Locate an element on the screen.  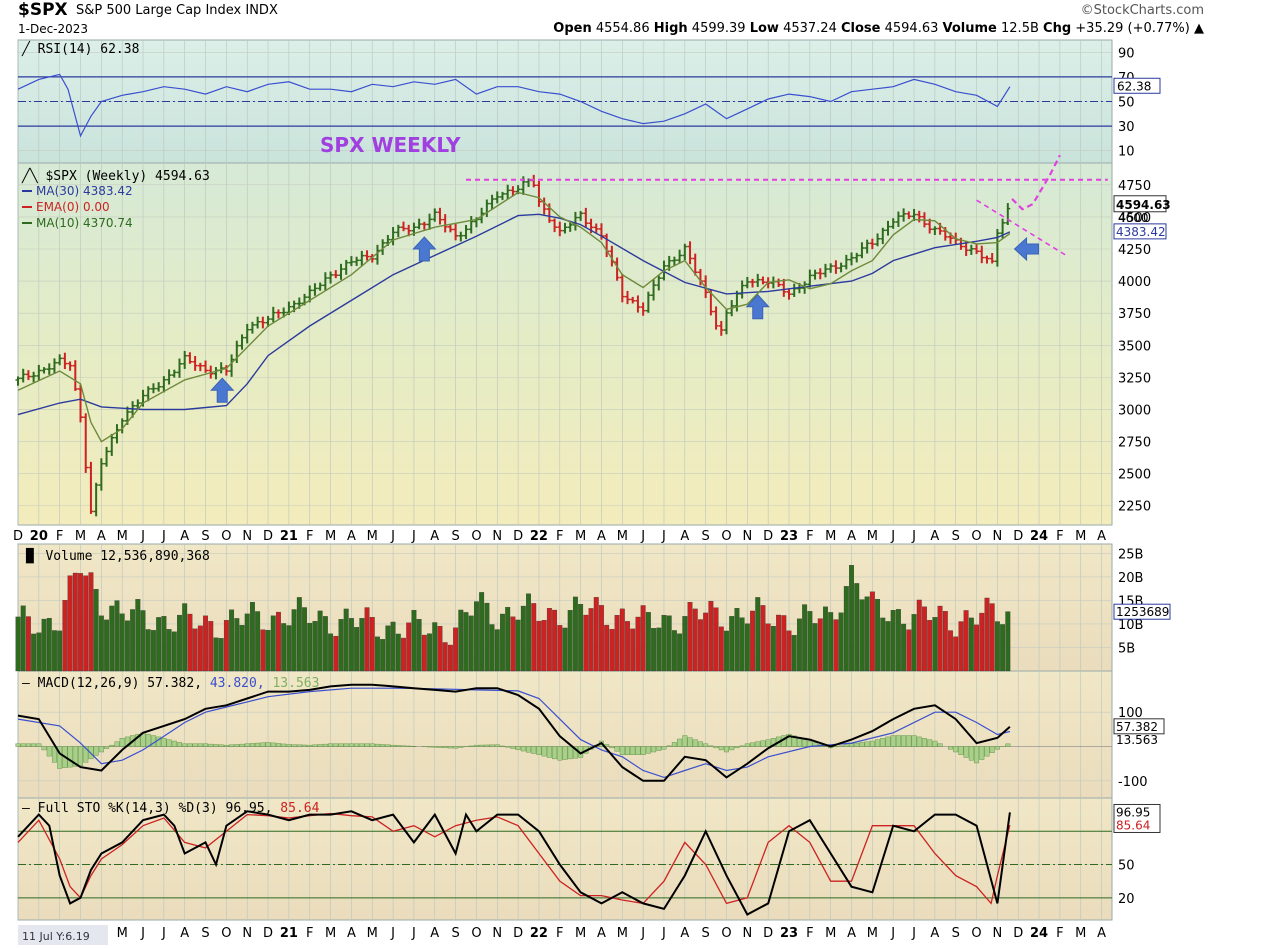
rsi-tick-label: 30 is located at coordinates (1126, 127).